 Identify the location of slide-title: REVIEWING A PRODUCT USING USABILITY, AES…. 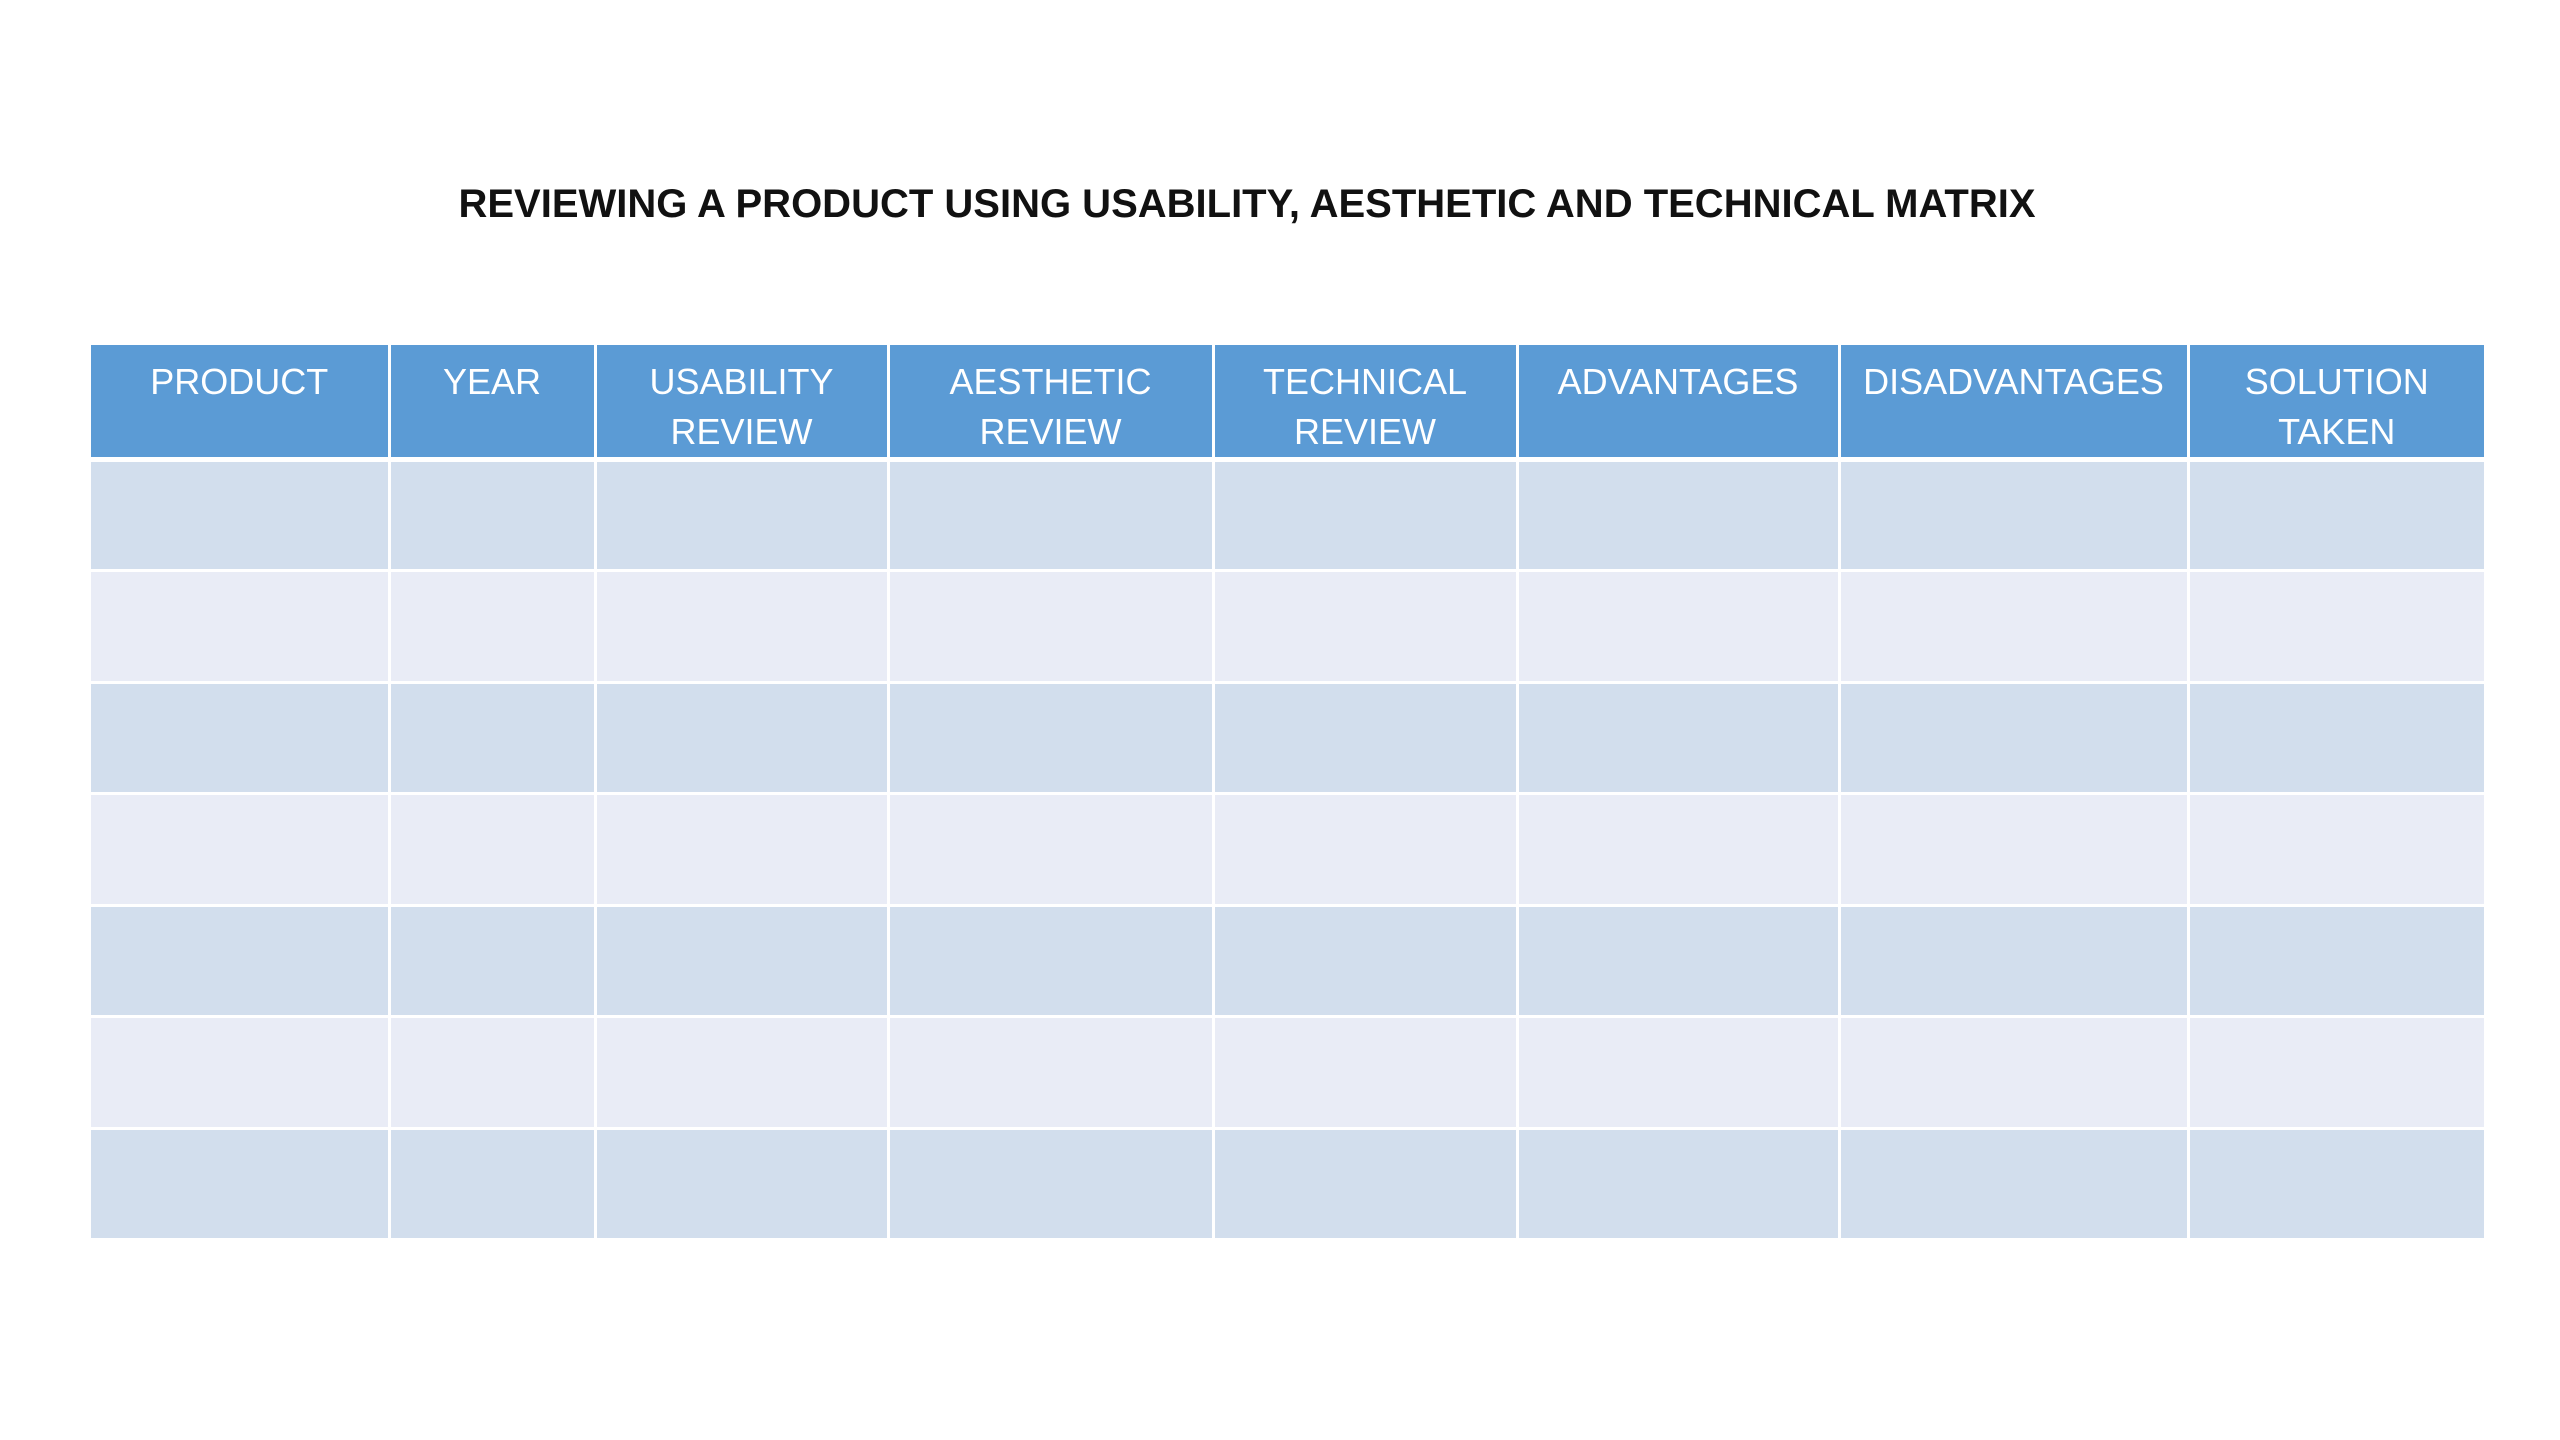
(1247, 204).